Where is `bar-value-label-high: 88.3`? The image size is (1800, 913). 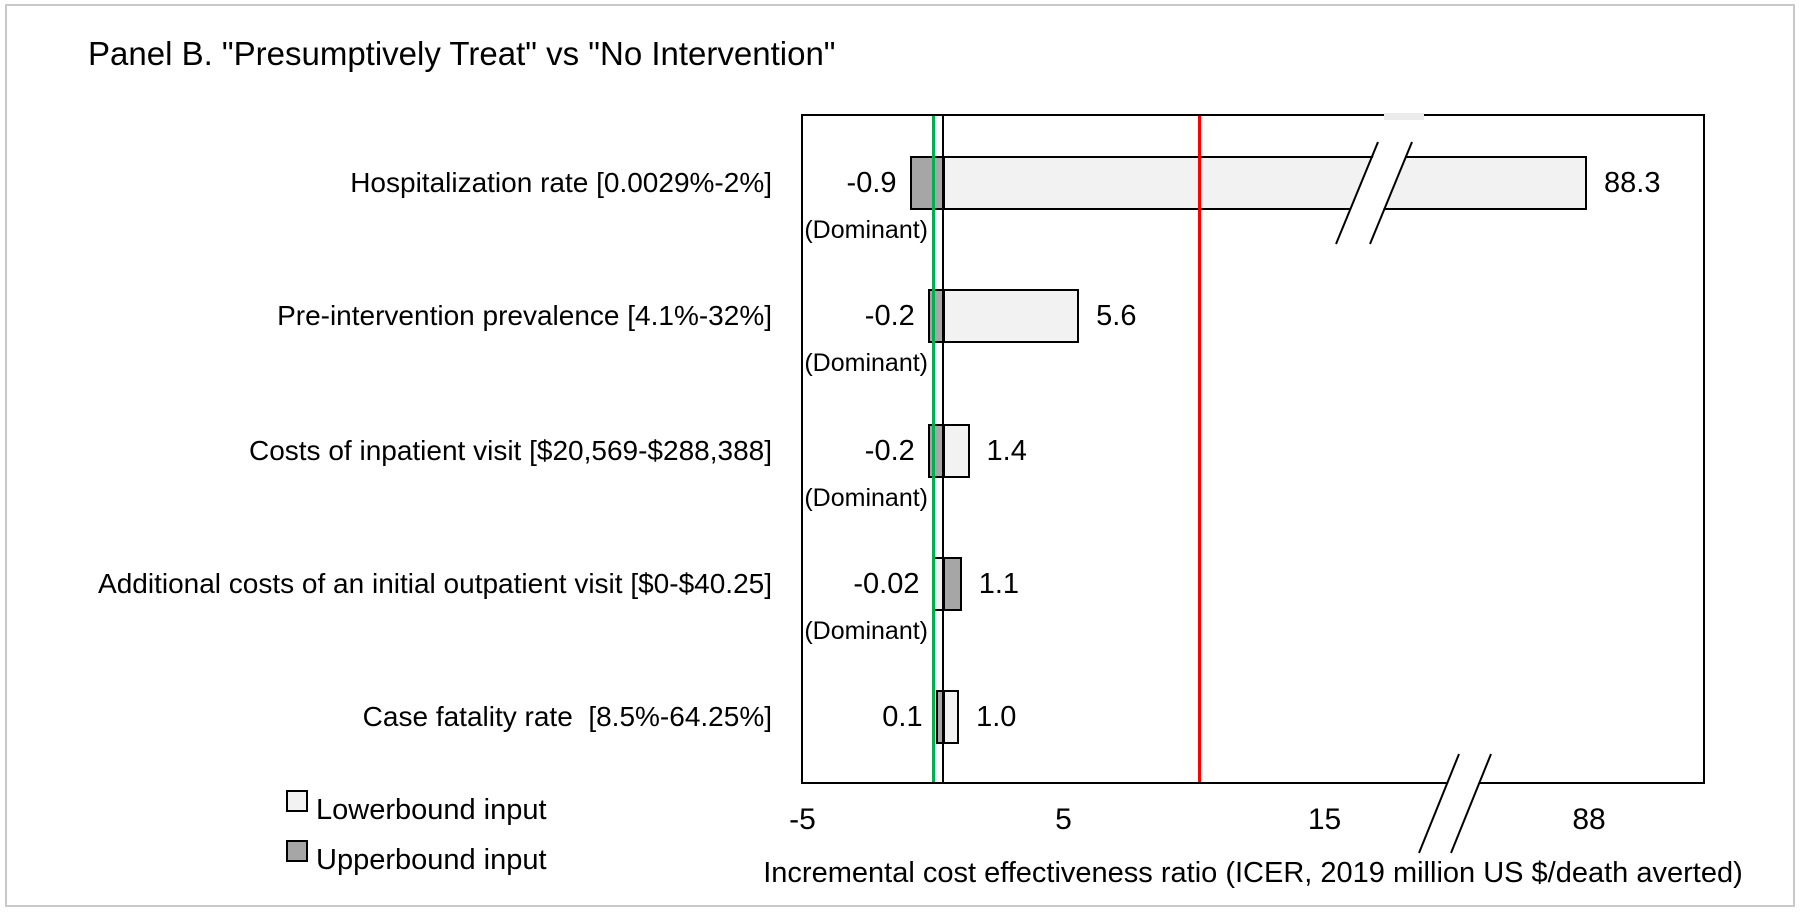 bar-value-label-high: 88.3 is located at coordinates (1632, 183).